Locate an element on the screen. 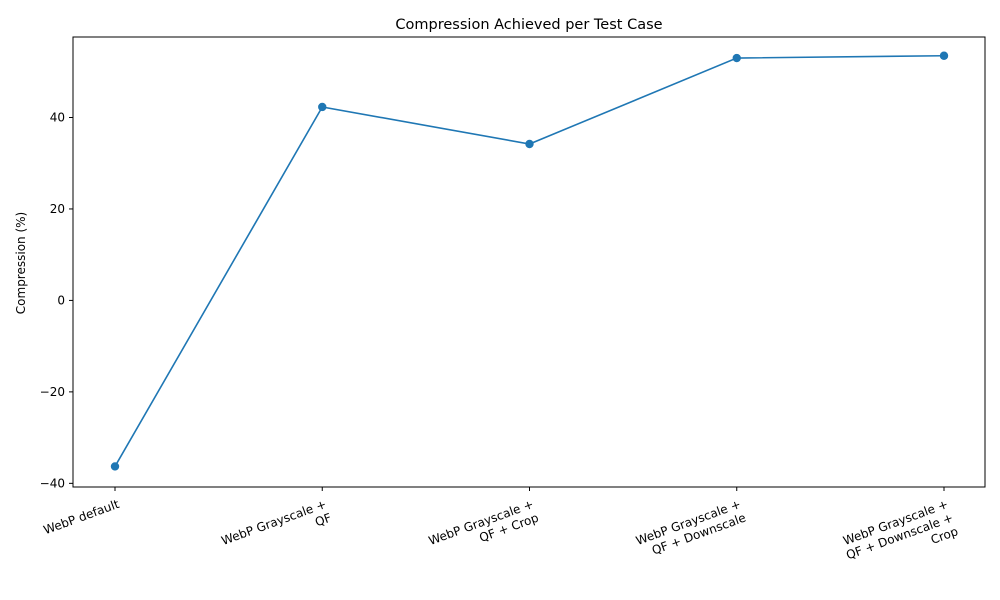 The height and width of the screenshot is (600, 1000). y-axis-label: Compression (%) is located at coordinates (21, 263).